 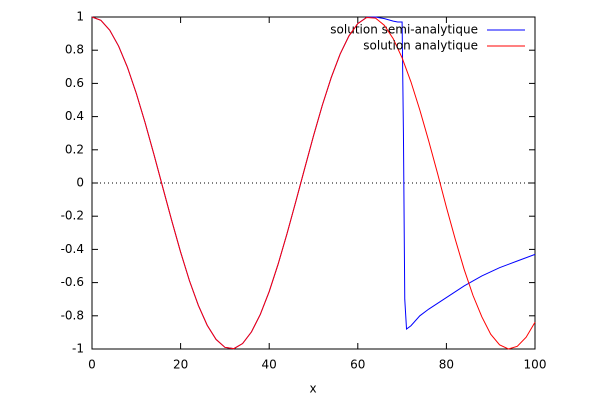 I want to click on y-tick-label: 1, so click(x=80, y=17).